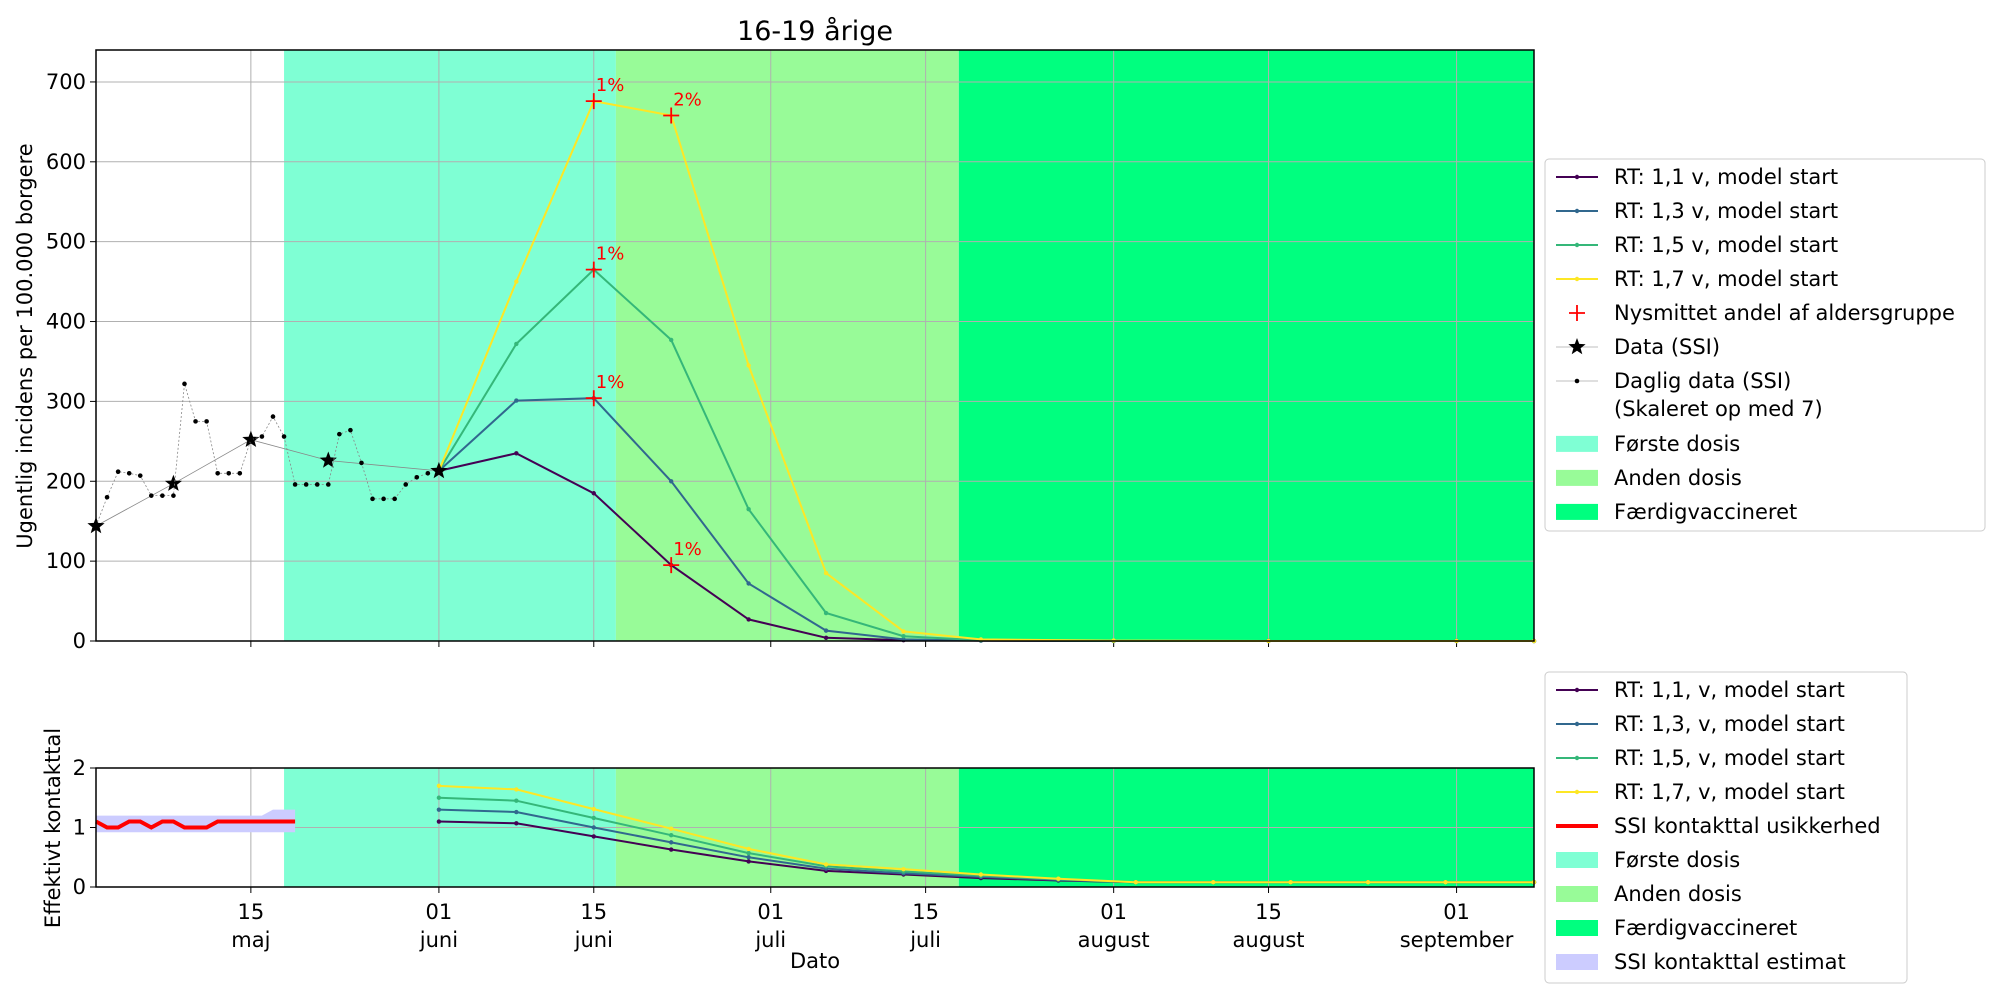  What do you see at coordinates (53, 828) in the screenshot?
I see `bottom-y-axis-label: Effektivt kontakttal` at bounding box center [53, 828].